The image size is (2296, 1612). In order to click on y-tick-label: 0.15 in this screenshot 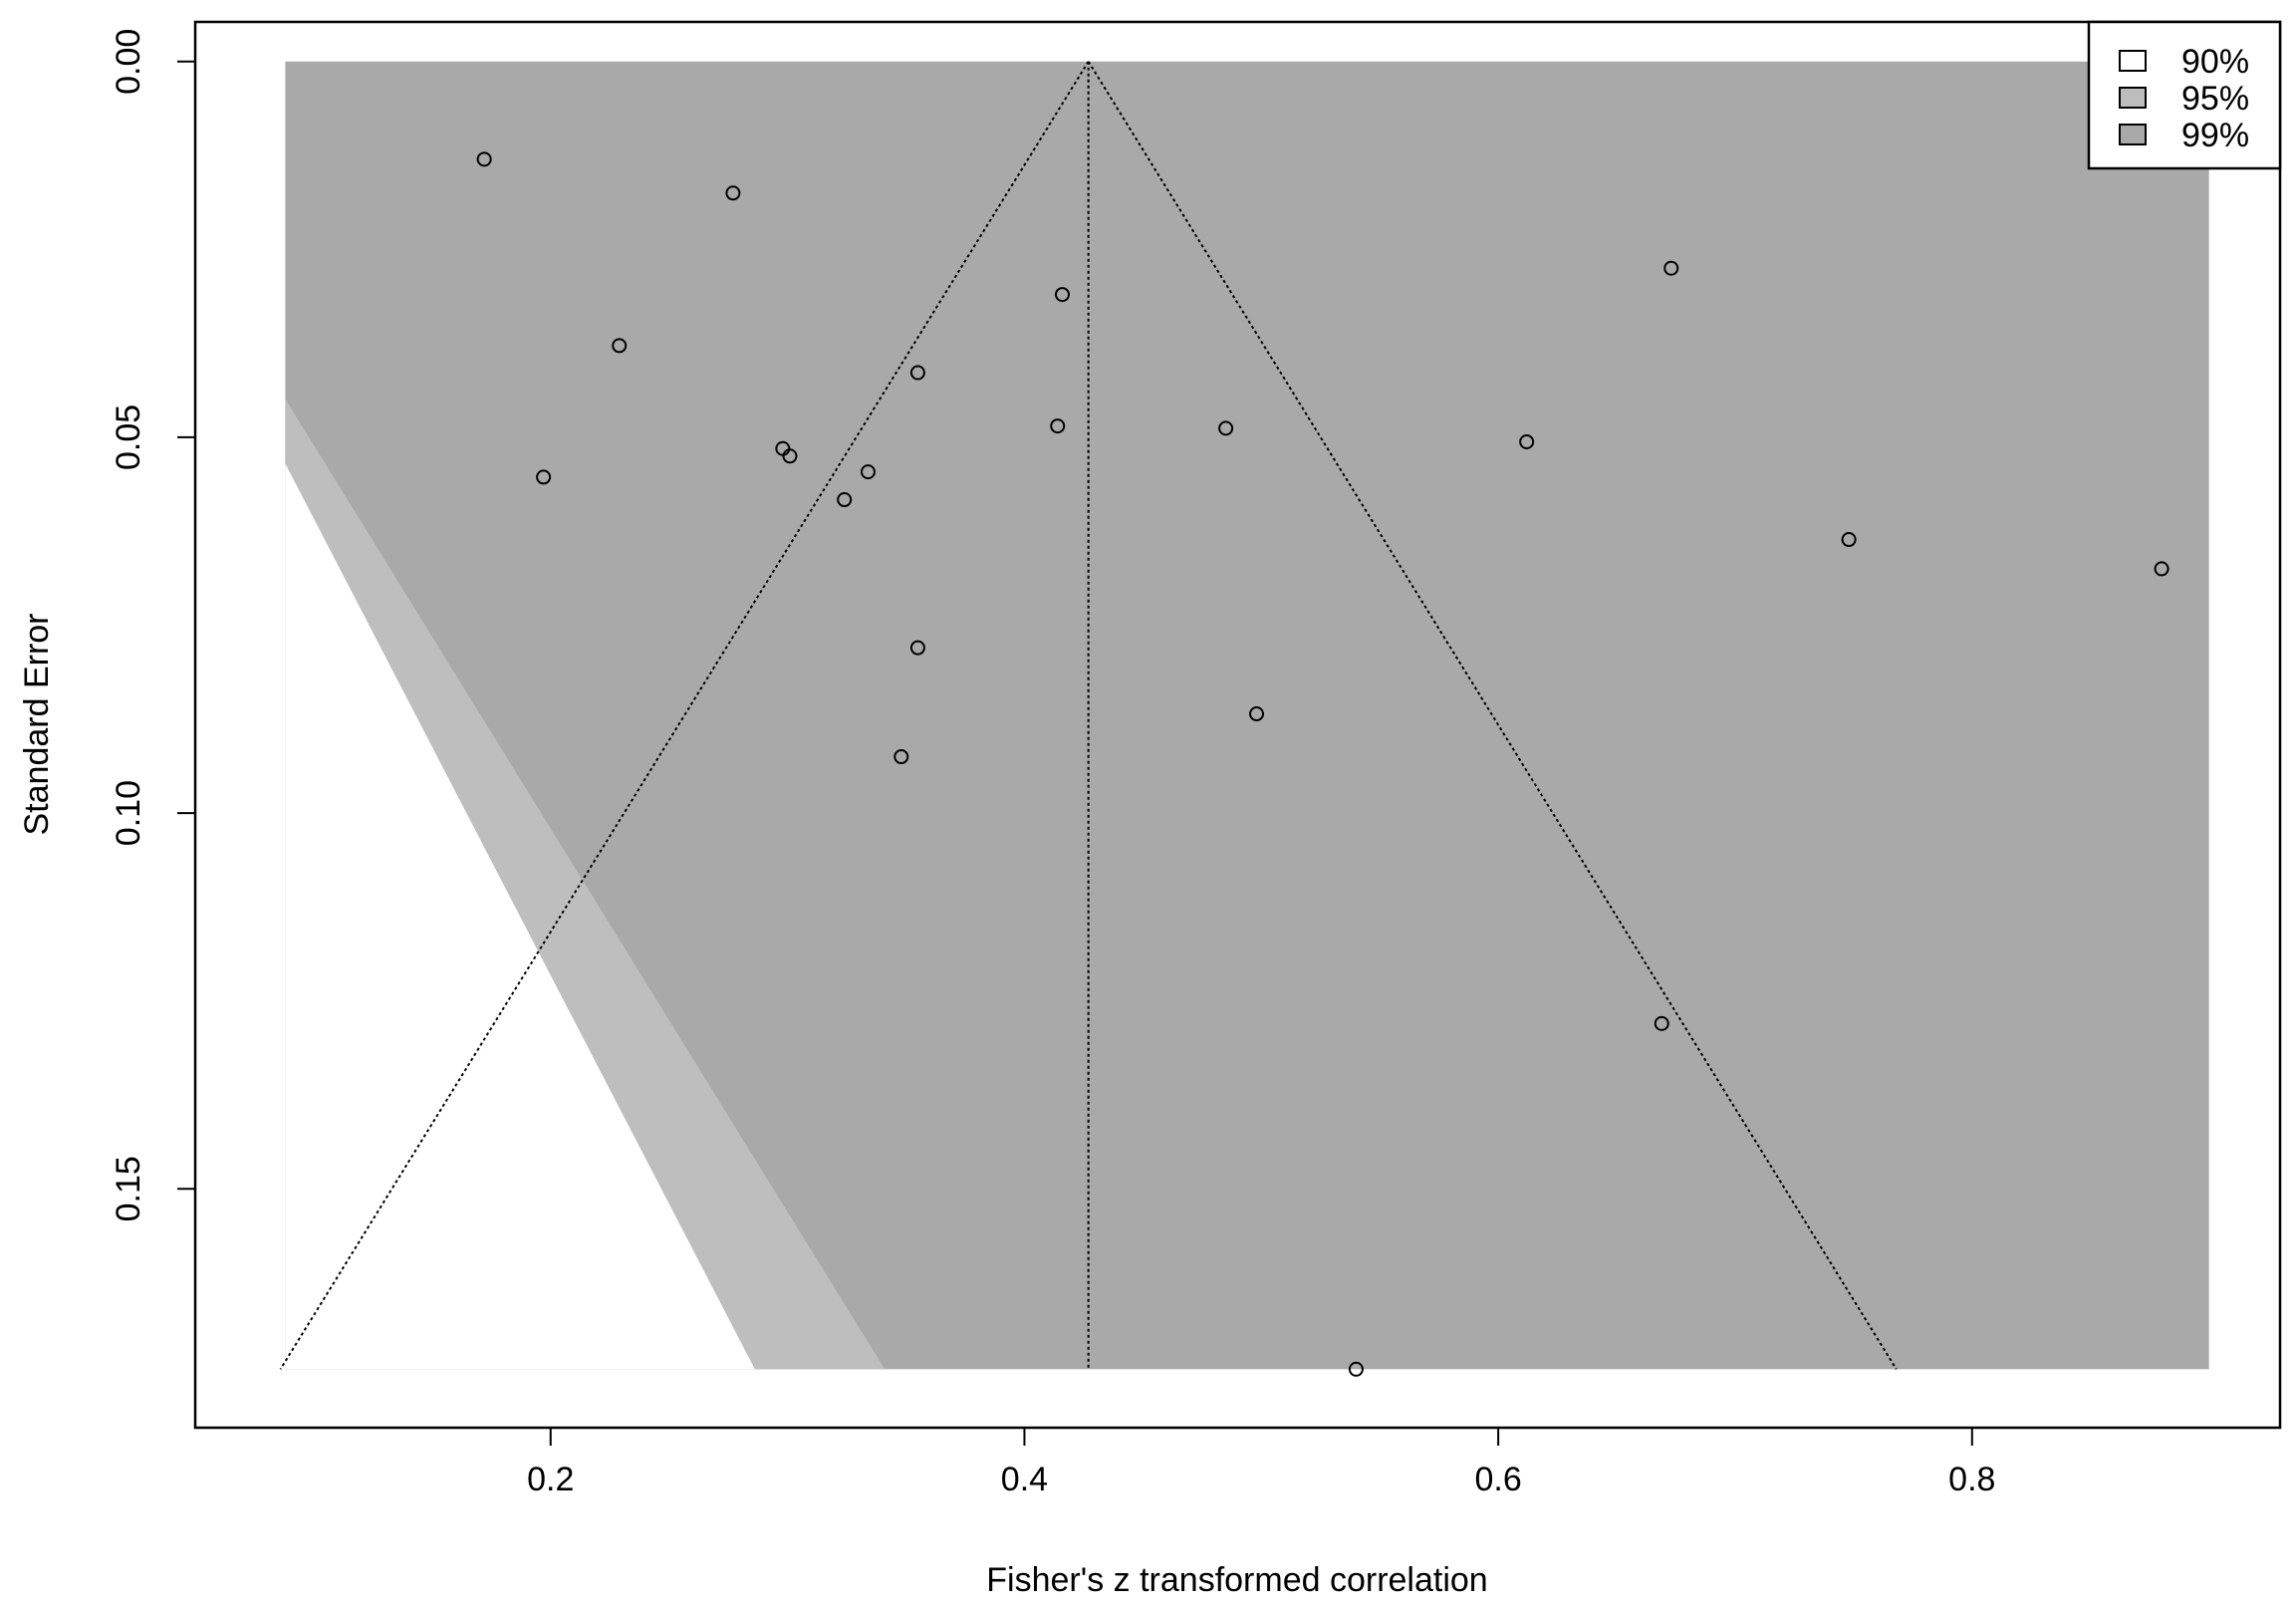, I will do `click(128, 1188)`.